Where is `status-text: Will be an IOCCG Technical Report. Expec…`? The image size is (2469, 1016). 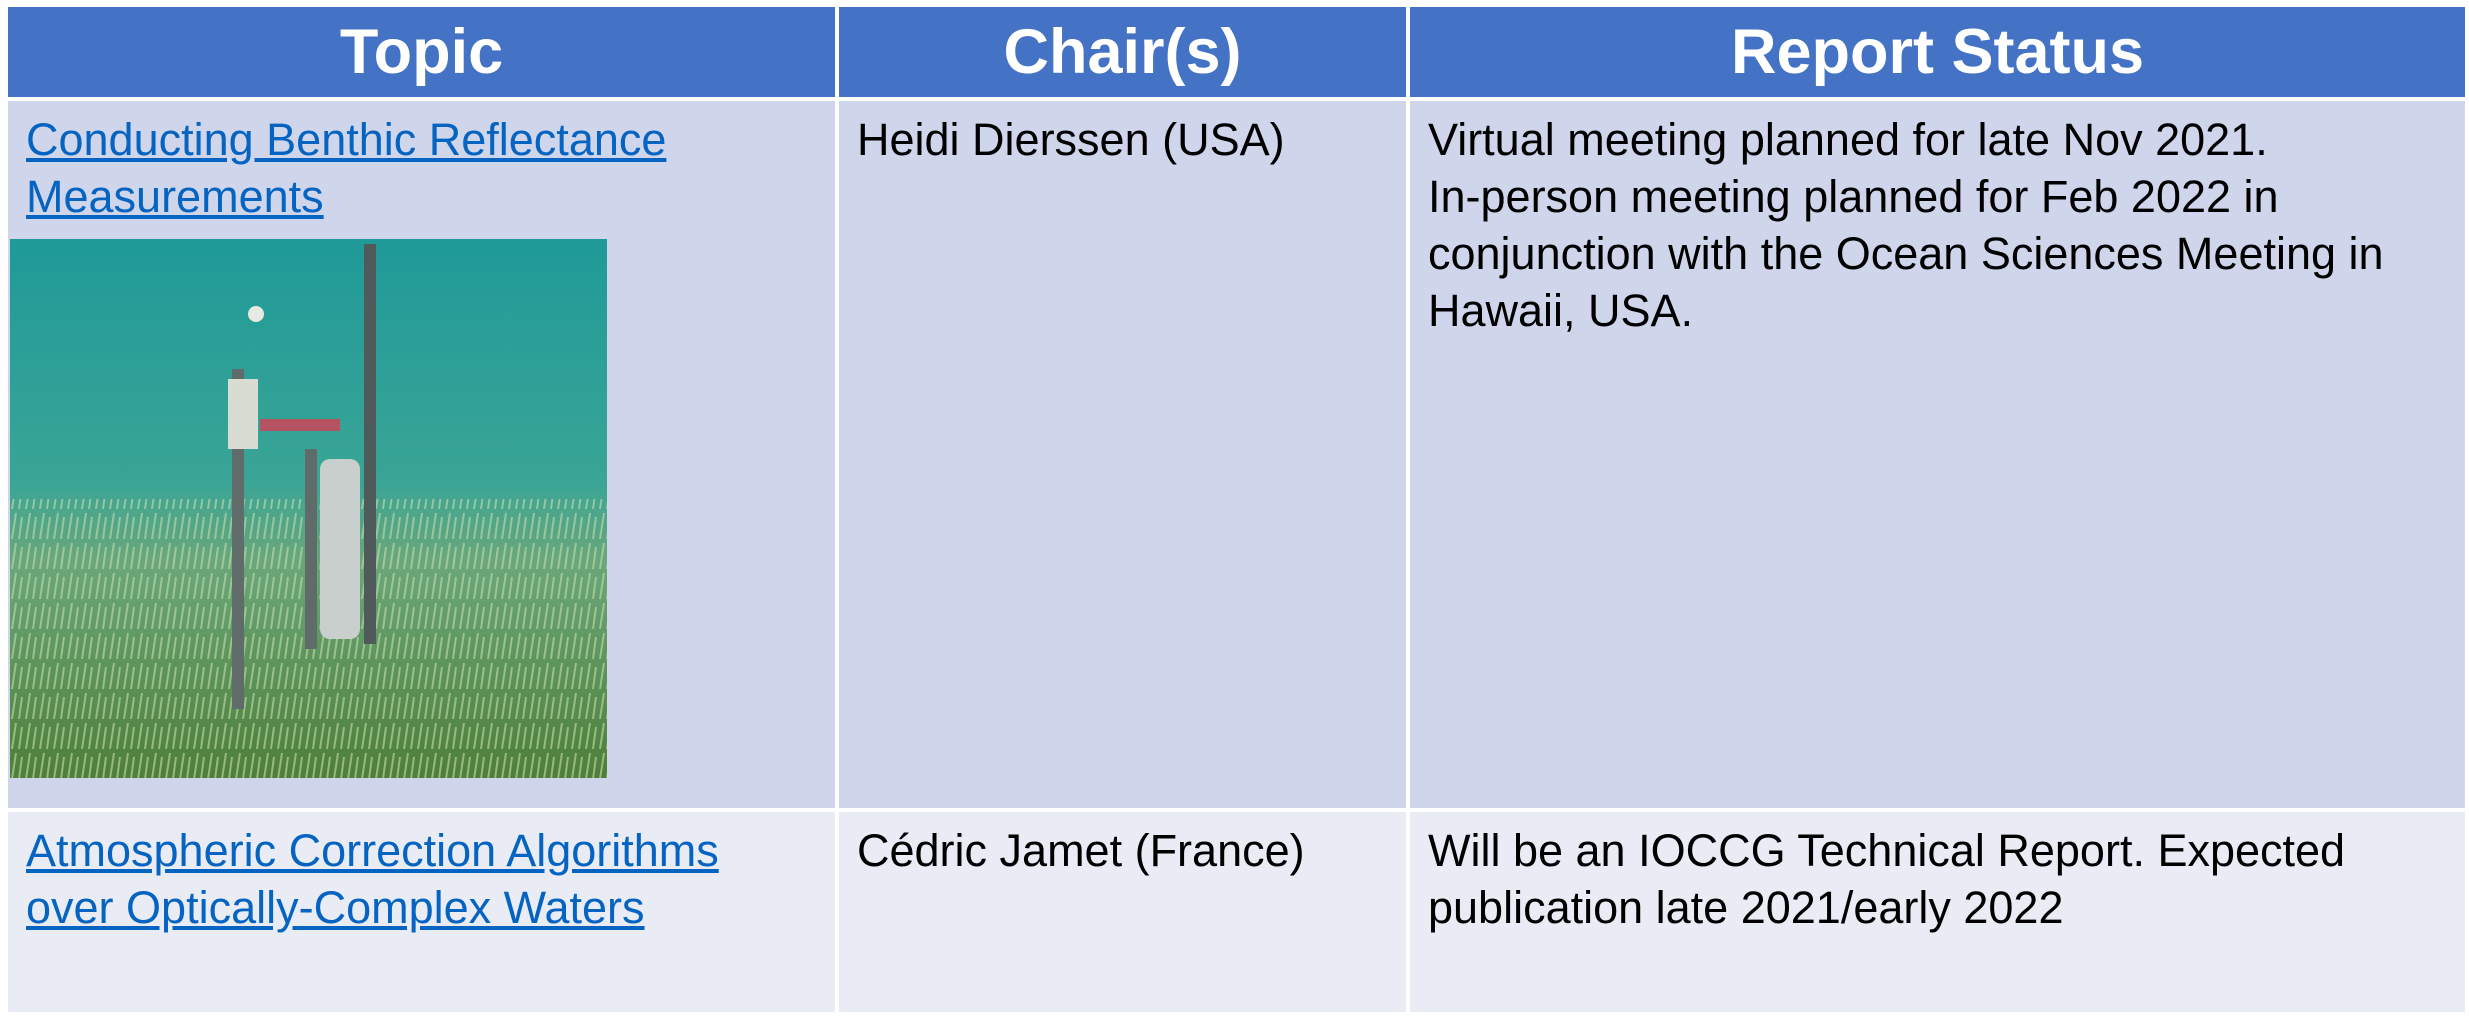
status-text: Will be an IOCCG Technical Report. Expec… is located at coordinates (1887, 879).